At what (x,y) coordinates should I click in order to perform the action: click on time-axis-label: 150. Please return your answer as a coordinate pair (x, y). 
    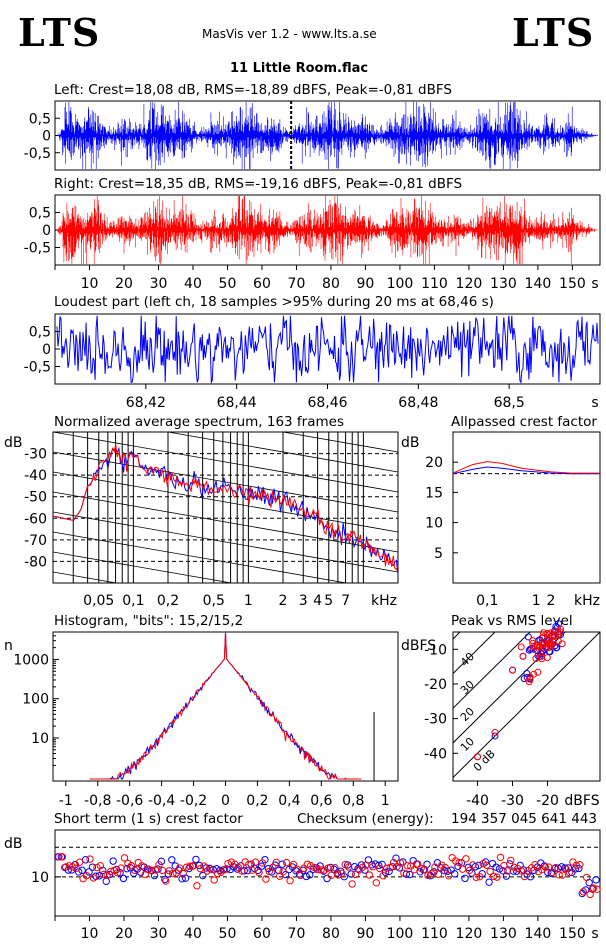
    Looking at the image, I should click on (572, 284).